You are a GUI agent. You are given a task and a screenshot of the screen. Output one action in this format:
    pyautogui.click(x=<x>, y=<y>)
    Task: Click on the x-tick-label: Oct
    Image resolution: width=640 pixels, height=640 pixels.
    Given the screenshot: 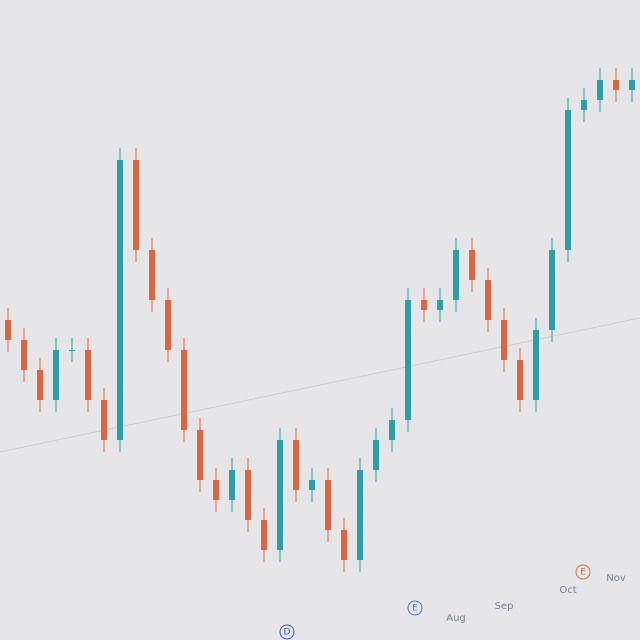 What is the action you would take?
    pyautogui.click(x=567, y=590)
    